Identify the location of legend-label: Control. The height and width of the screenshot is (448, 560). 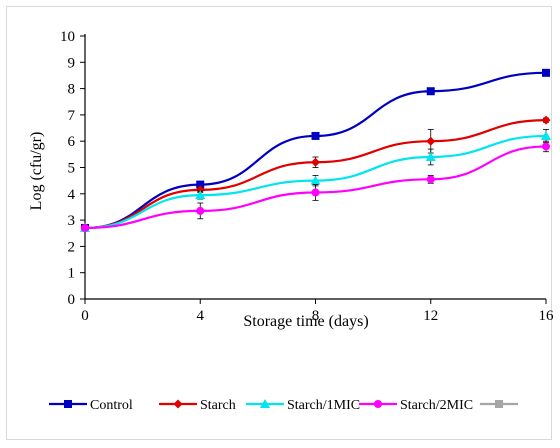
(111, 405).